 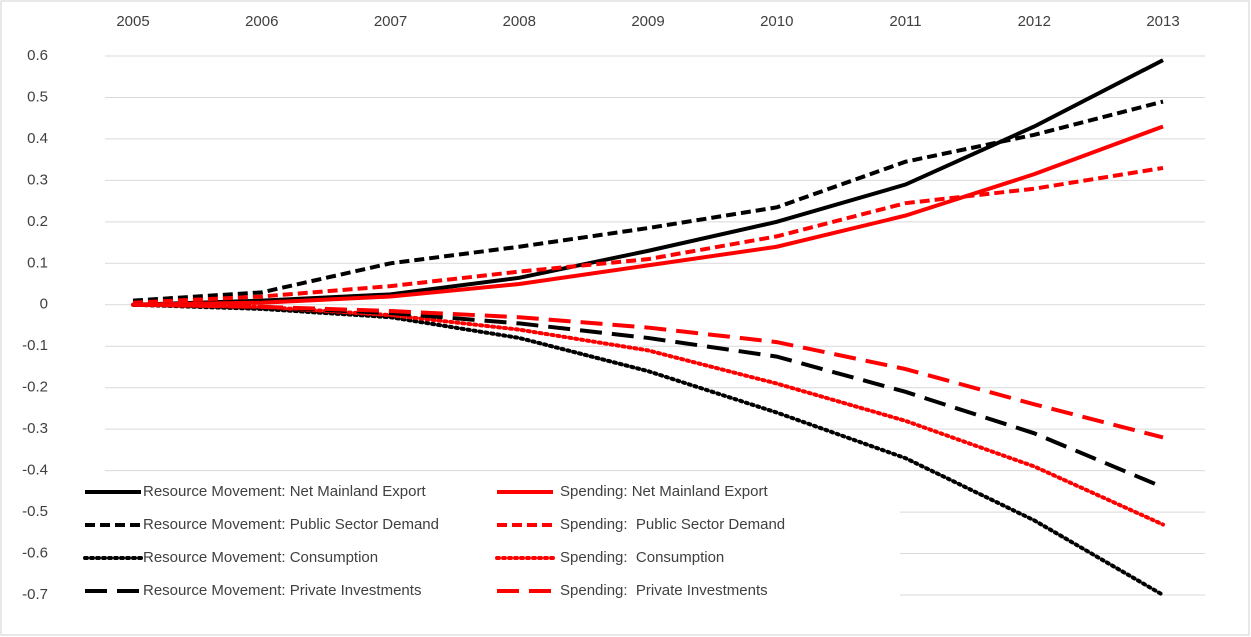 I want to click on legend-label: Resource Movement: Net Mainland Export, so click(x=284, y=491).